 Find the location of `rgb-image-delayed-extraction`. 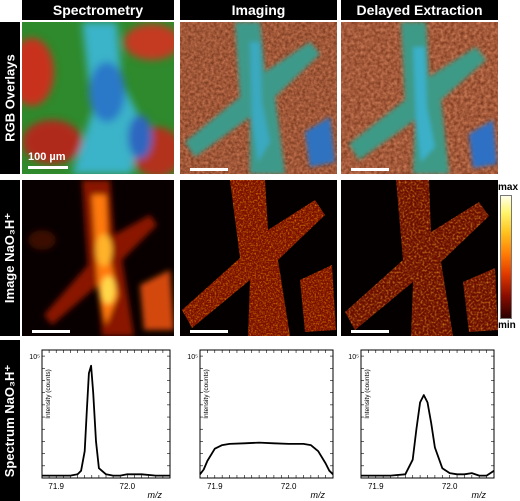

rgb-image-delayed-extraction is located at coordinates (419, 98).